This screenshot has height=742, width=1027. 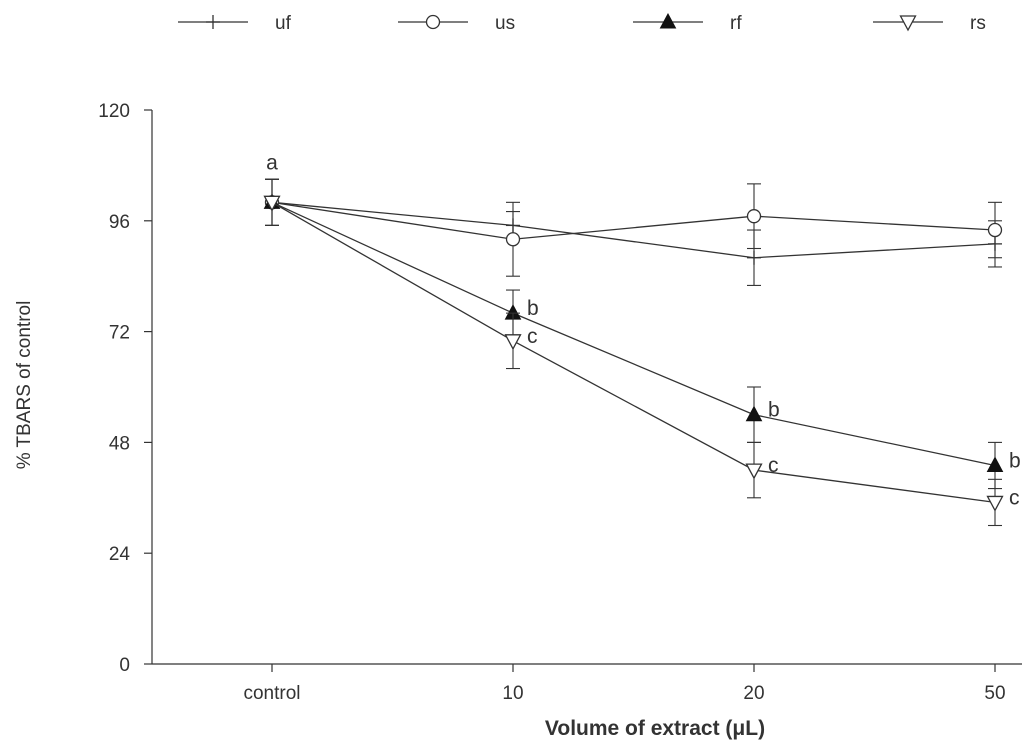 What do you see at coordinates (119, 443) in the screenshot?
I see `y-tick-label: 48` at bounding box center [119, 443].